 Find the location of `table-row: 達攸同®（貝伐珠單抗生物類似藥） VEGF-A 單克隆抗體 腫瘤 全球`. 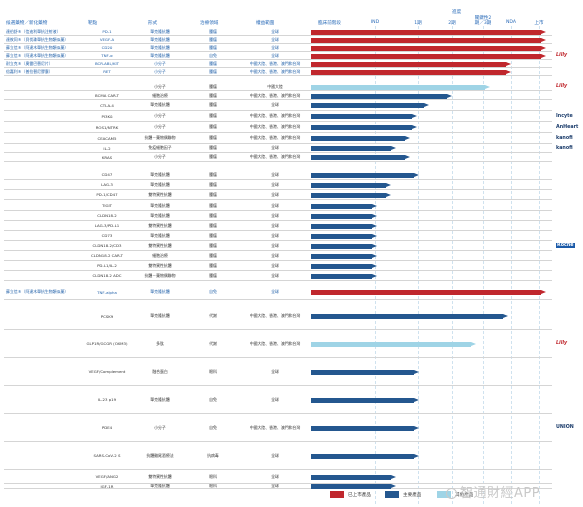

table-row: 達攸同®（貝伐珠單抗生物類似藥） VEGF-A 單克隆抗體 腫瘤 全球 is located at coordinates (278, 40).